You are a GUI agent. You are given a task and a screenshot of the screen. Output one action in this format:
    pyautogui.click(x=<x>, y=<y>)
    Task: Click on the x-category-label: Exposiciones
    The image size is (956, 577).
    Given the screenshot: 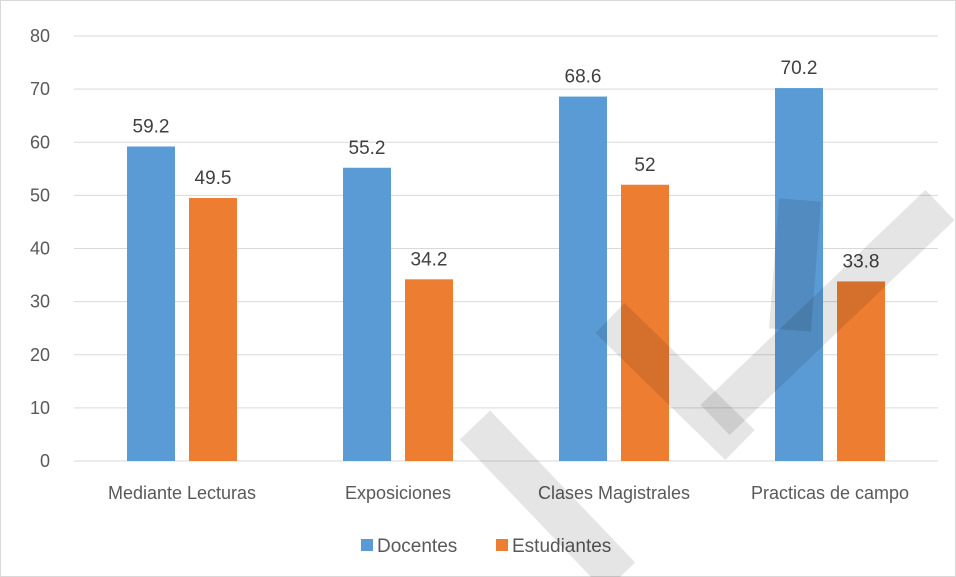 What is the action you would take?
    pyautogui.click(x=398, y=493)
    